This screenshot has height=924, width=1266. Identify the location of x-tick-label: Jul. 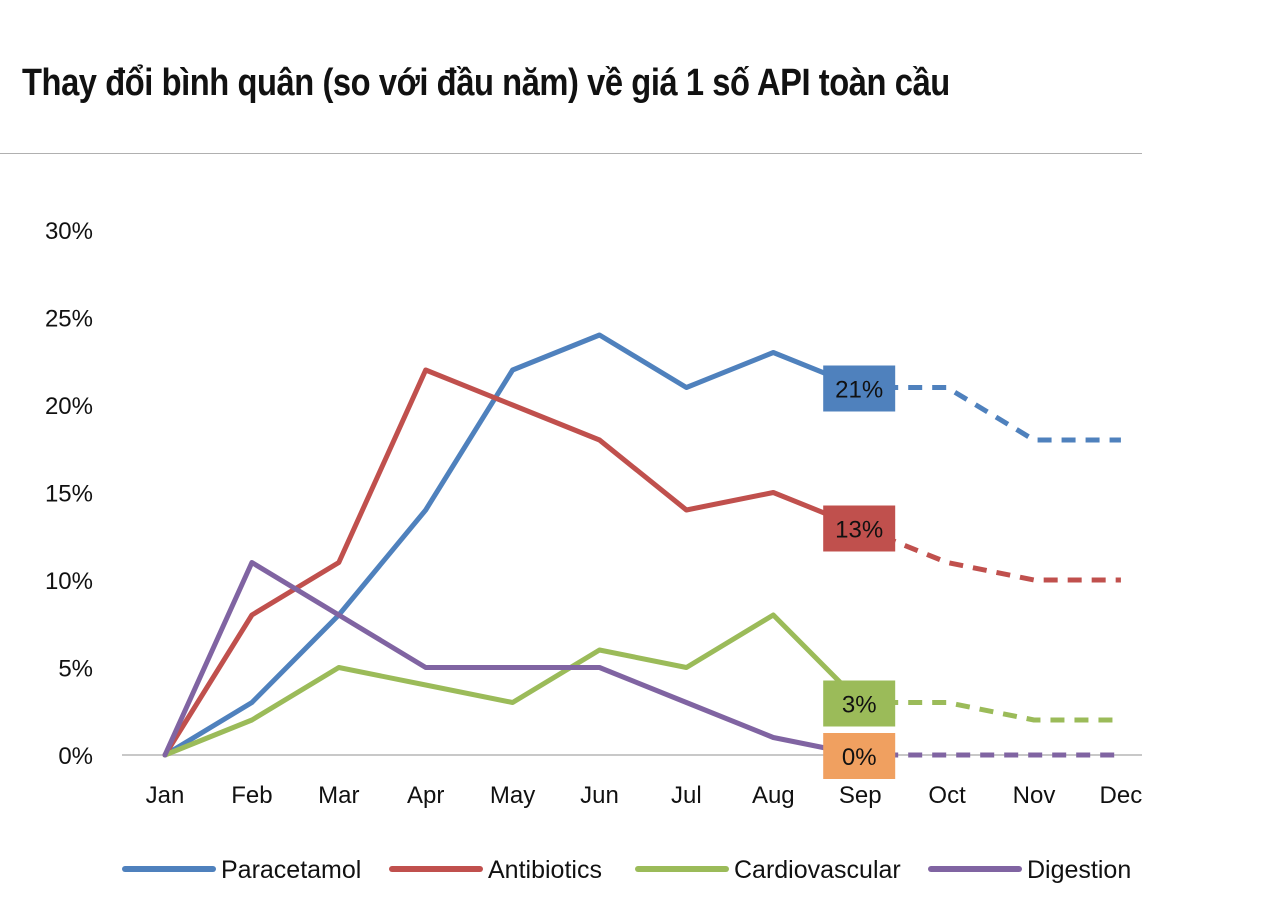
(686, 795).